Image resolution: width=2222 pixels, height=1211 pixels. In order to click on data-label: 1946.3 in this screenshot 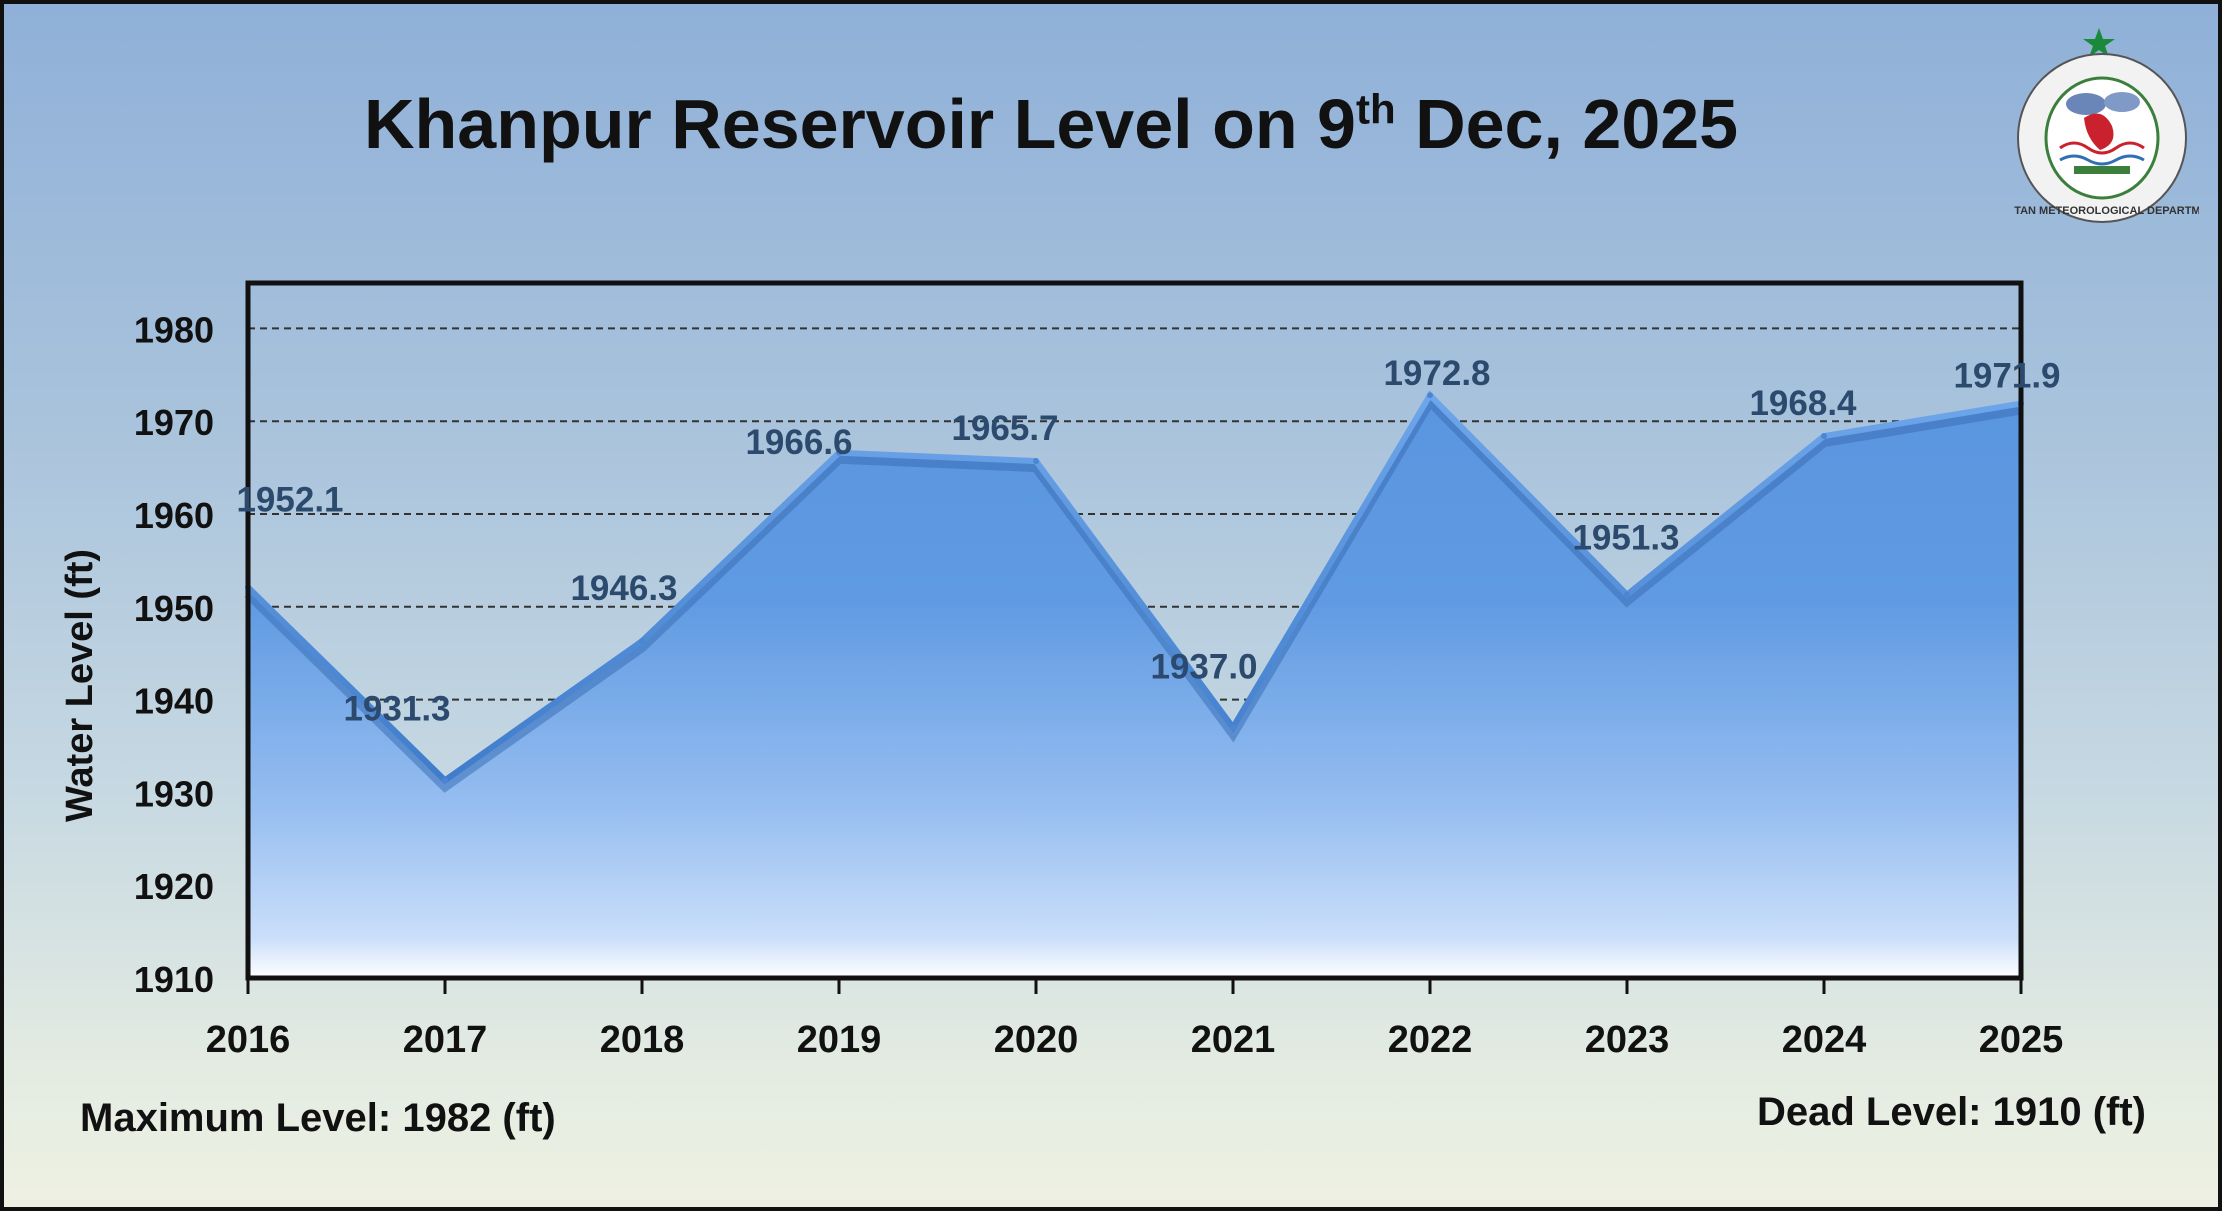, I will do `click(623, 588)`.